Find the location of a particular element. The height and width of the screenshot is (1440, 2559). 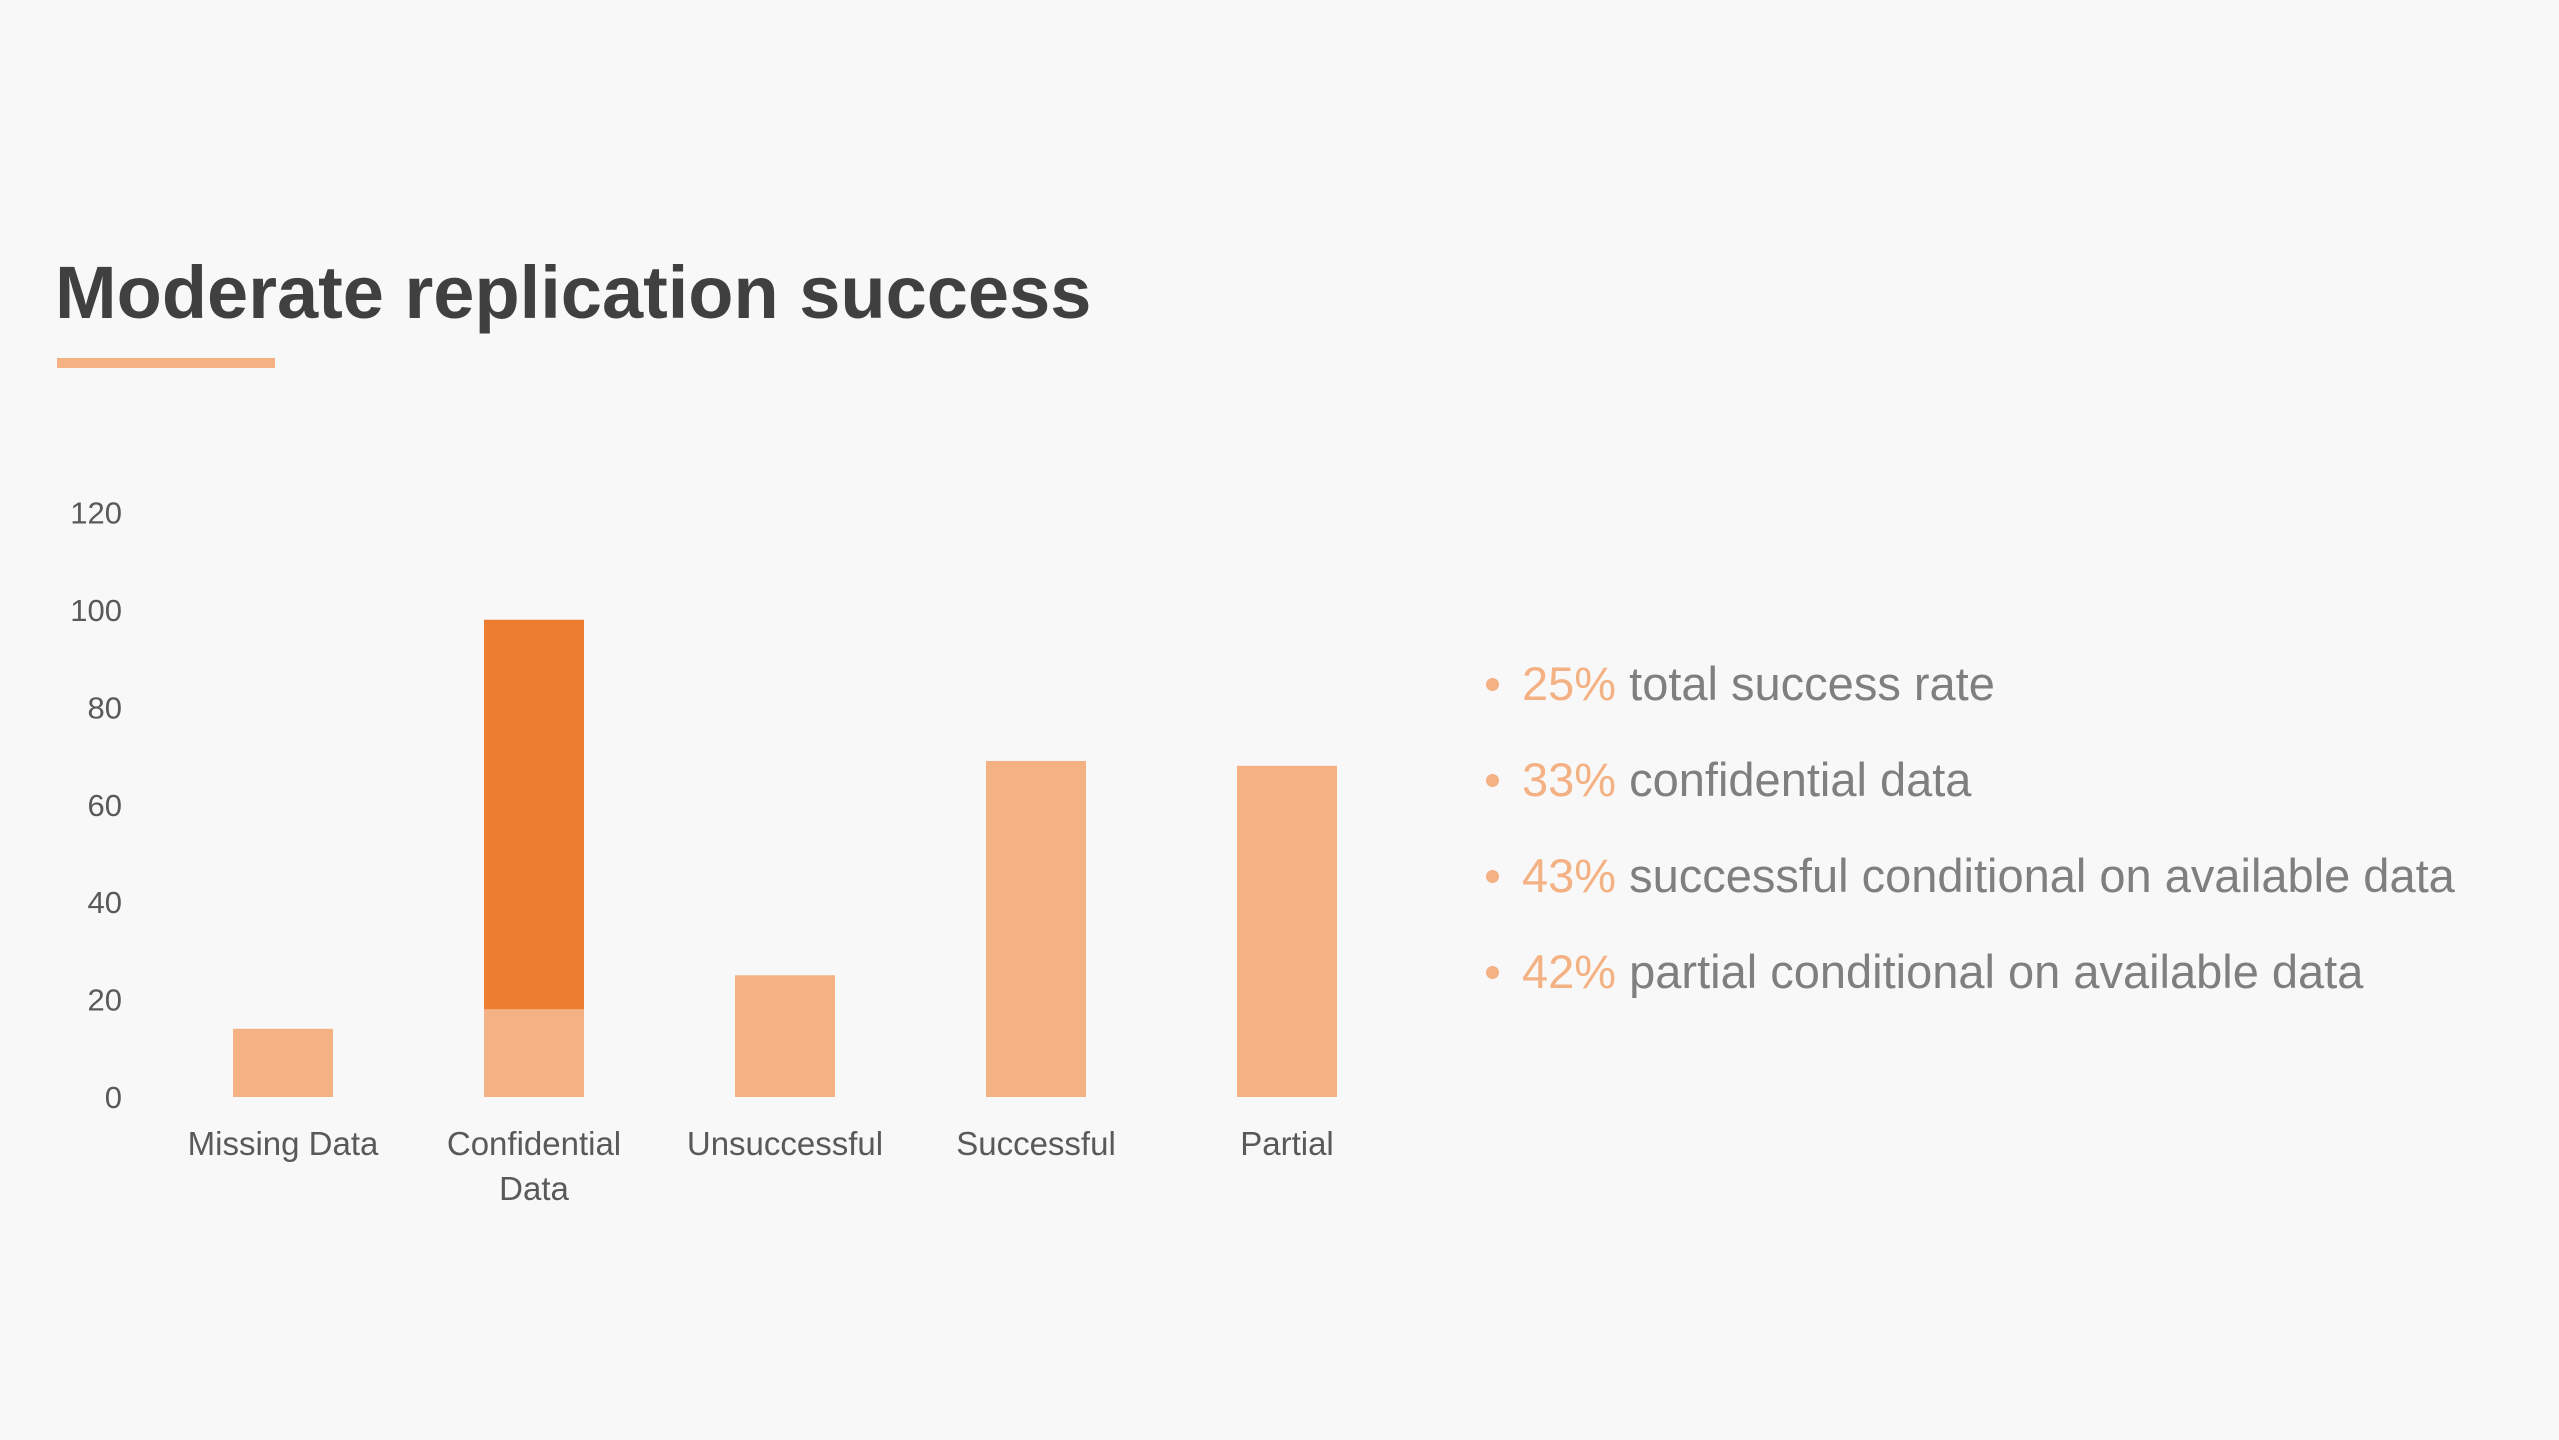

bullet-item: 25% total success rate is located at coordinates (1967, 696).